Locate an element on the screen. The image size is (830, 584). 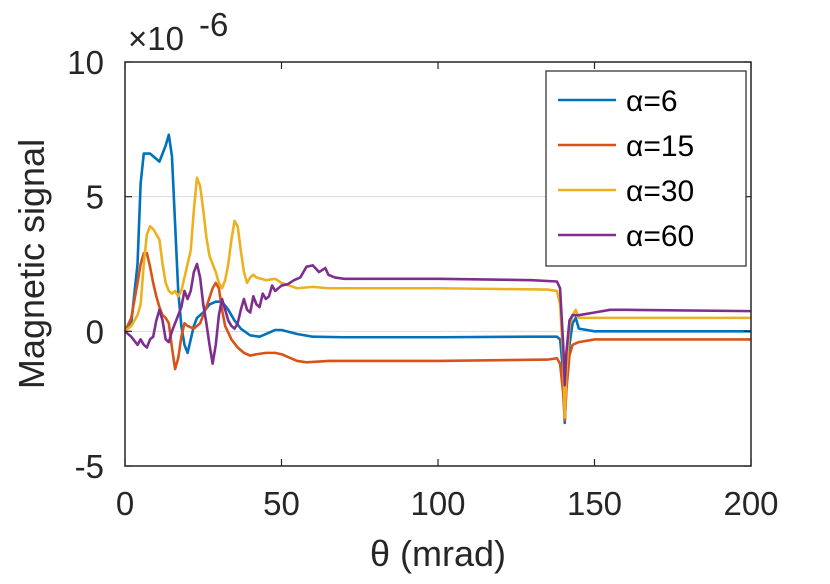
legend: α=6 α=15 α=30 α=60 is located at coordinates (646, 168).